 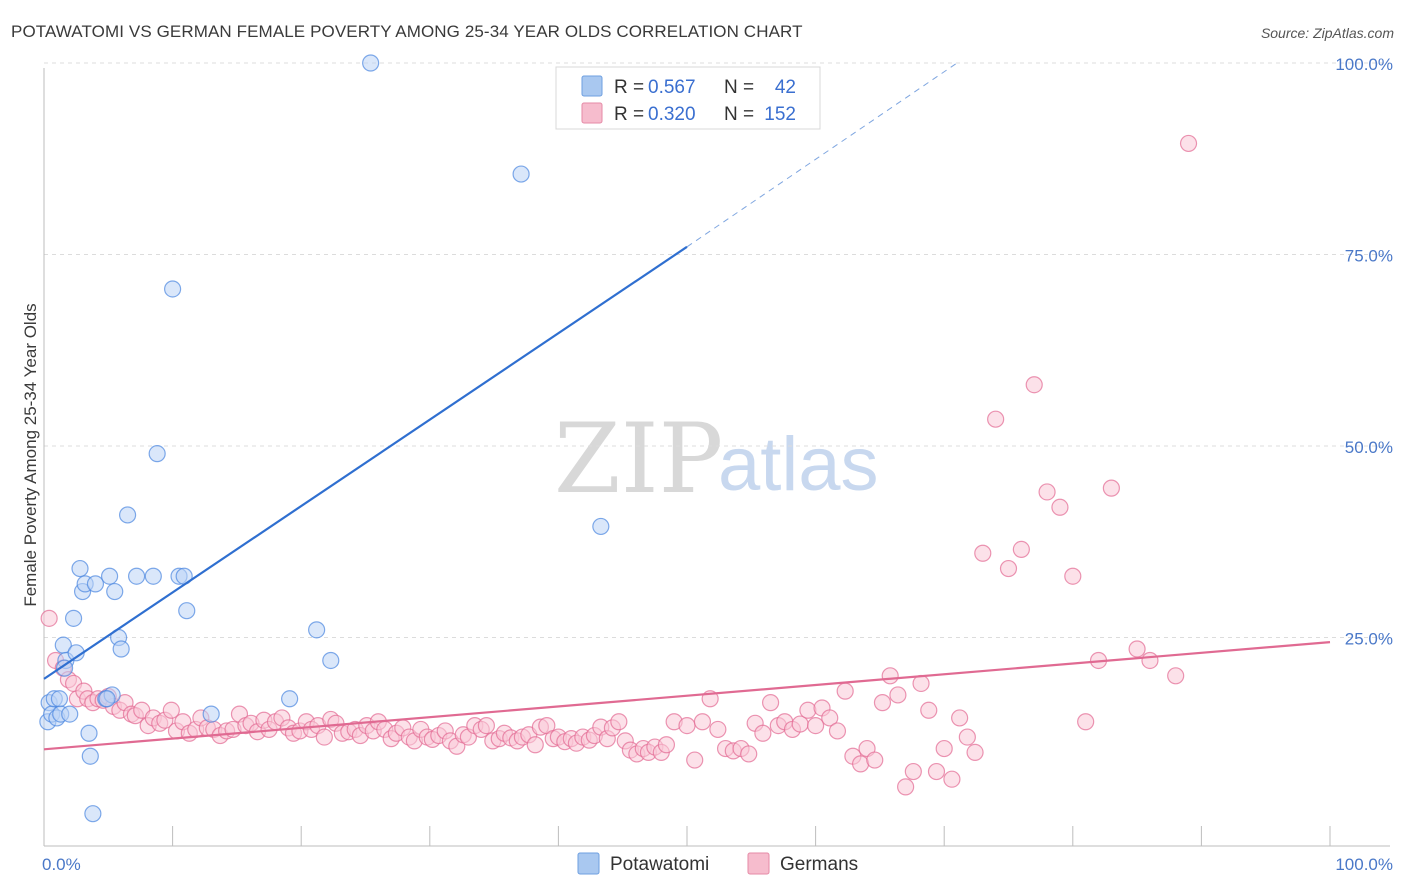 What do you see at coordinates (672, 87) in the screenshot?
I see `legend-r-value-potawatomi: 0.567` at bounding box center [672, 87].